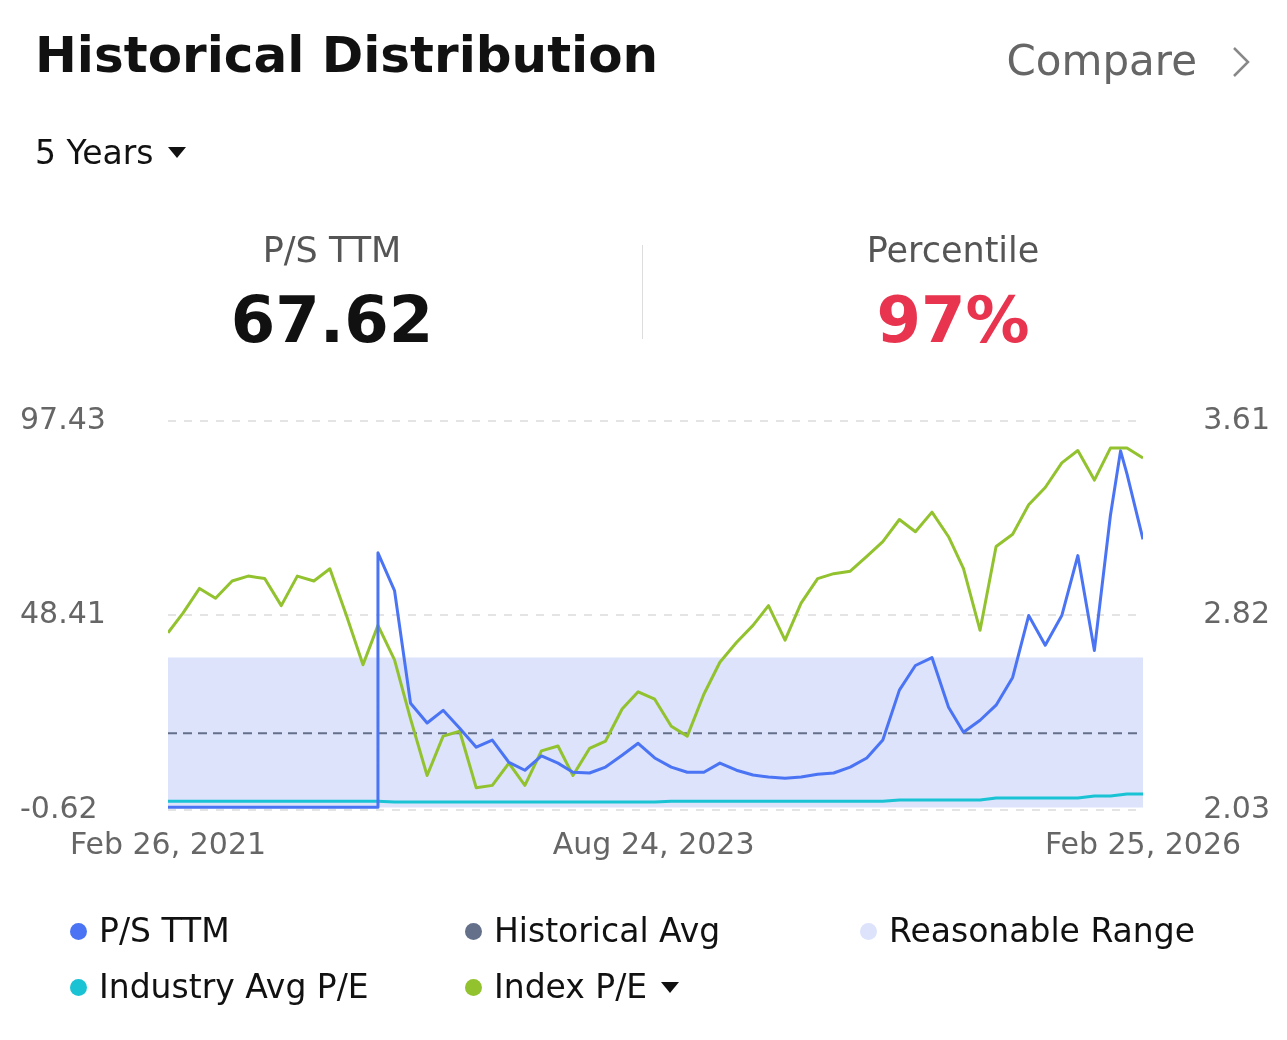  I want to click on text: 5 Years, so click(94, 152).